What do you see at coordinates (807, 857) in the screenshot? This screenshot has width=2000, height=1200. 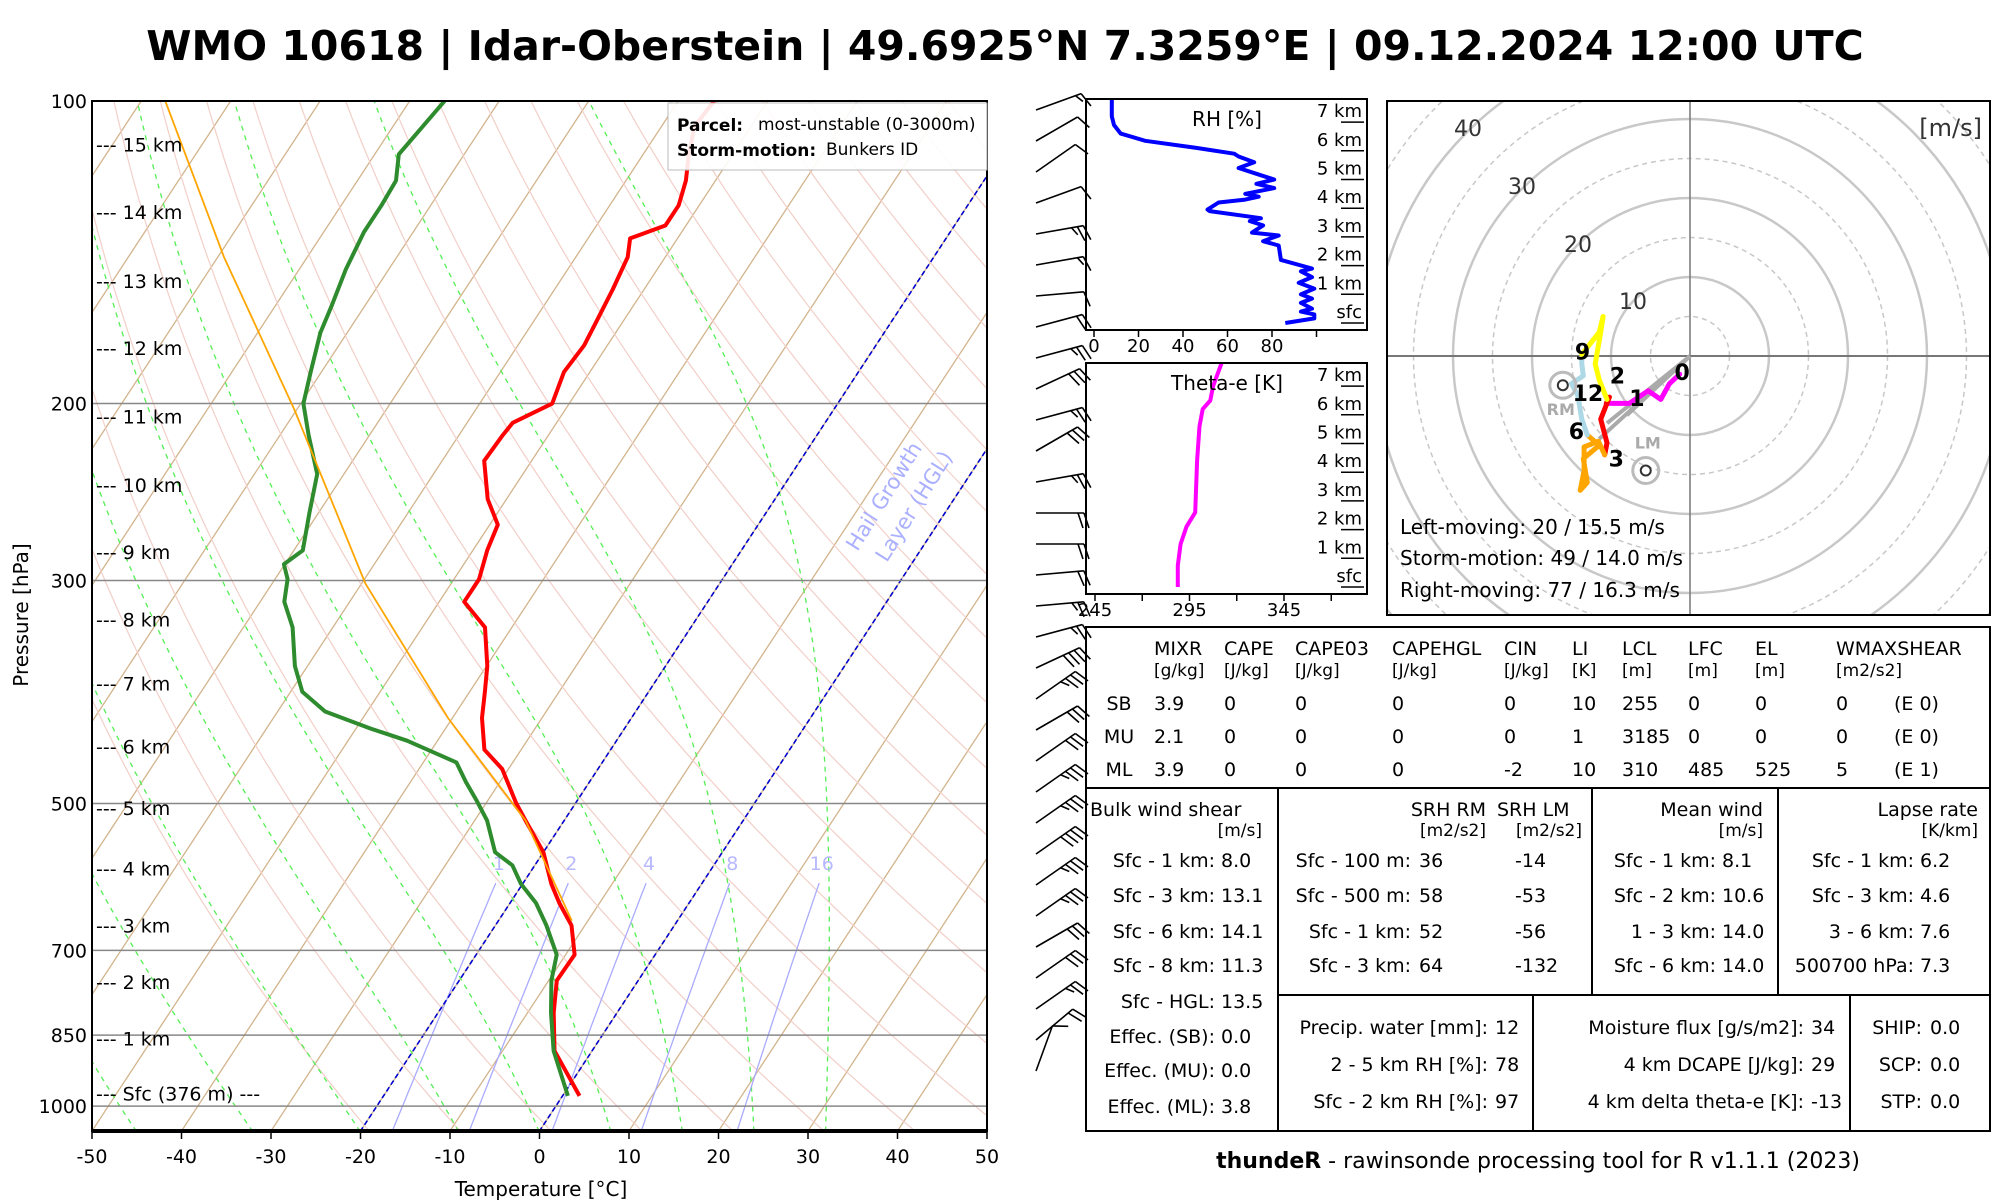 I see `isotherm` at bounding box center [807, 857].